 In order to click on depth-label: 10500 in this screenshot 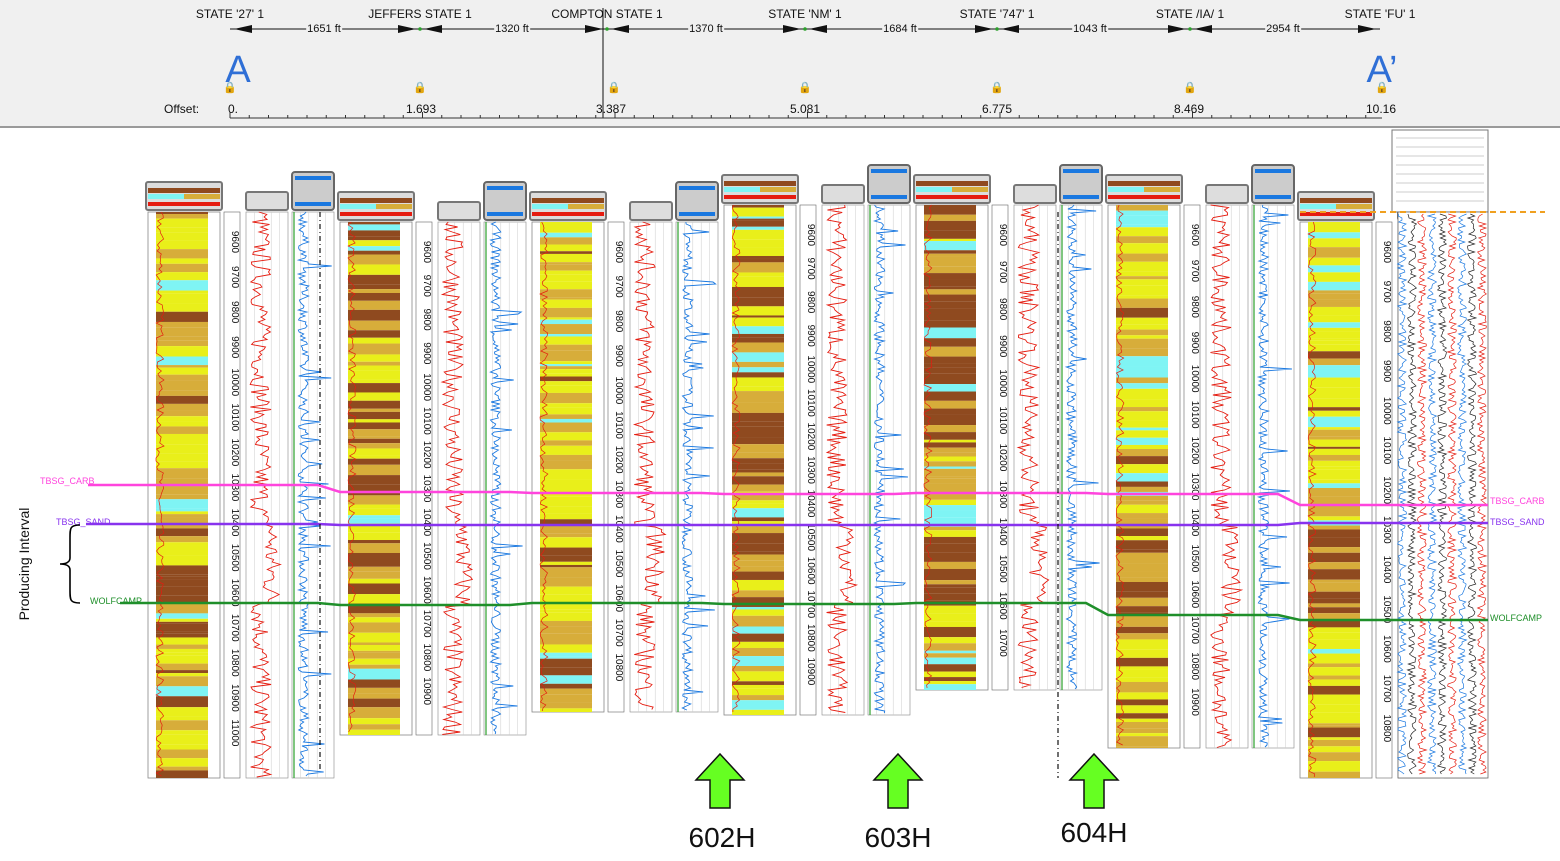, I will do `click(1194, 558)`.